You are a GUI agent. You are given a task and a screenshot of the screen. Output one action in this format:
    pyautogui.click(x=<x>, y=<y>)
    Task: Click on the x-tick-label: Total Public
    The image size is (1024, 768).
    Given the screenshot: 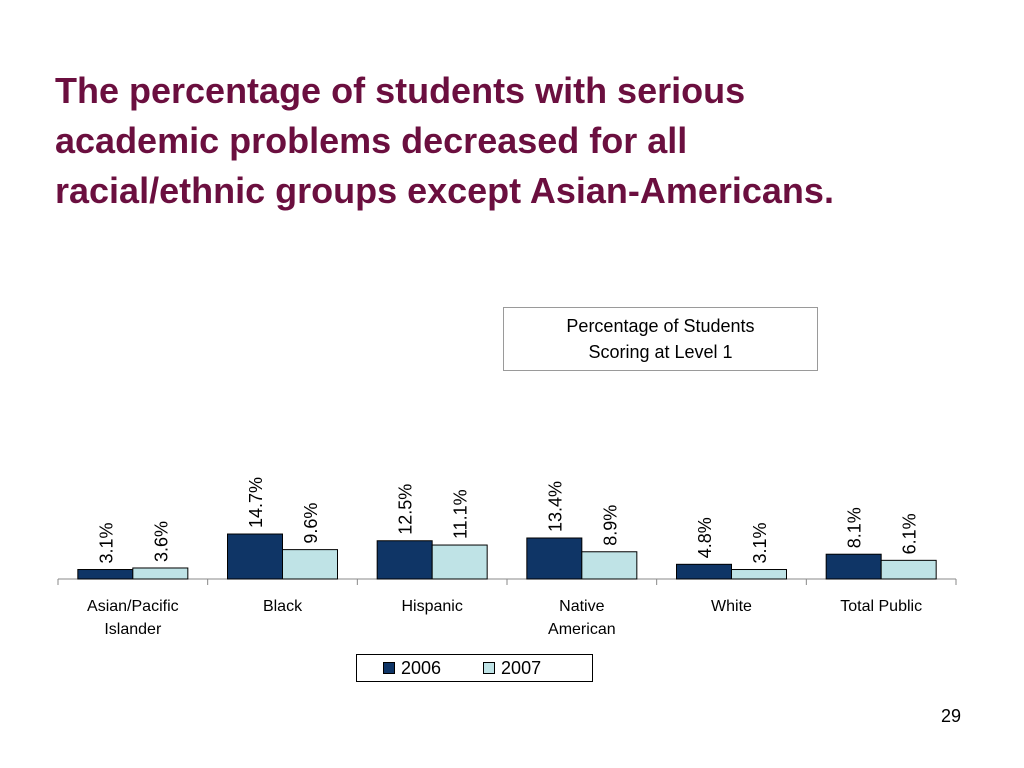 What is the action you would take?
    pyautogui.click(x=881, y=606)
    